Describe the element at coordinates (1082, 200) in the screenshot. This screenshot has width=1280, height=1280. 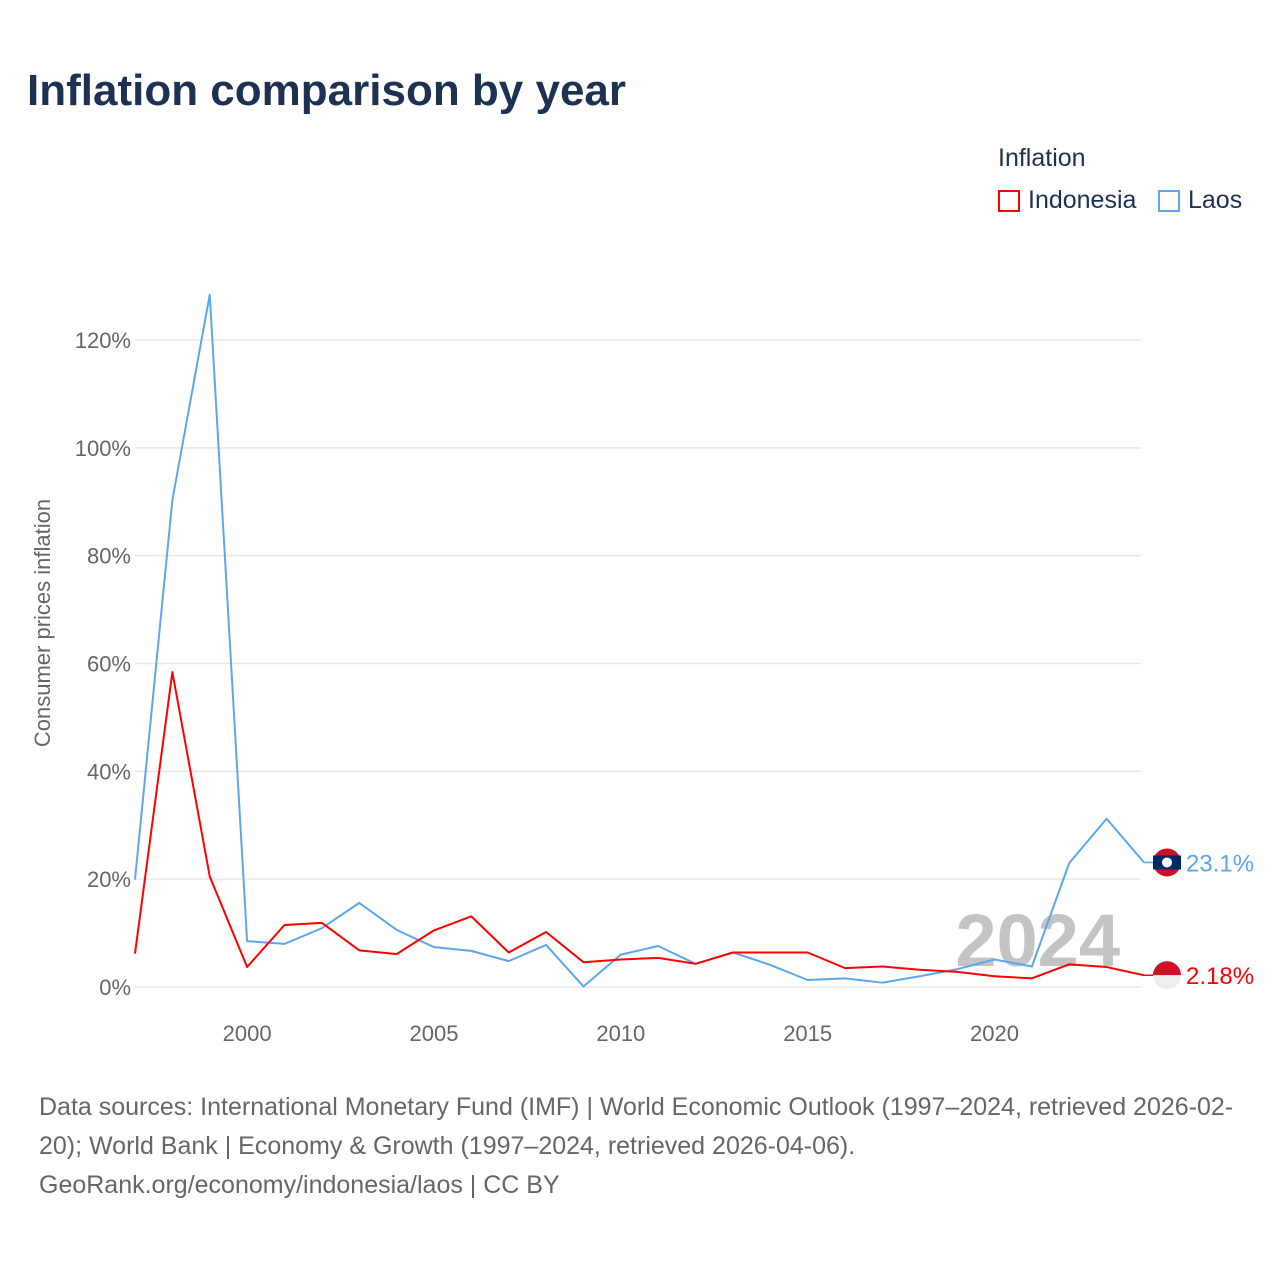
I see `legend-label: Indonesia` at that location.